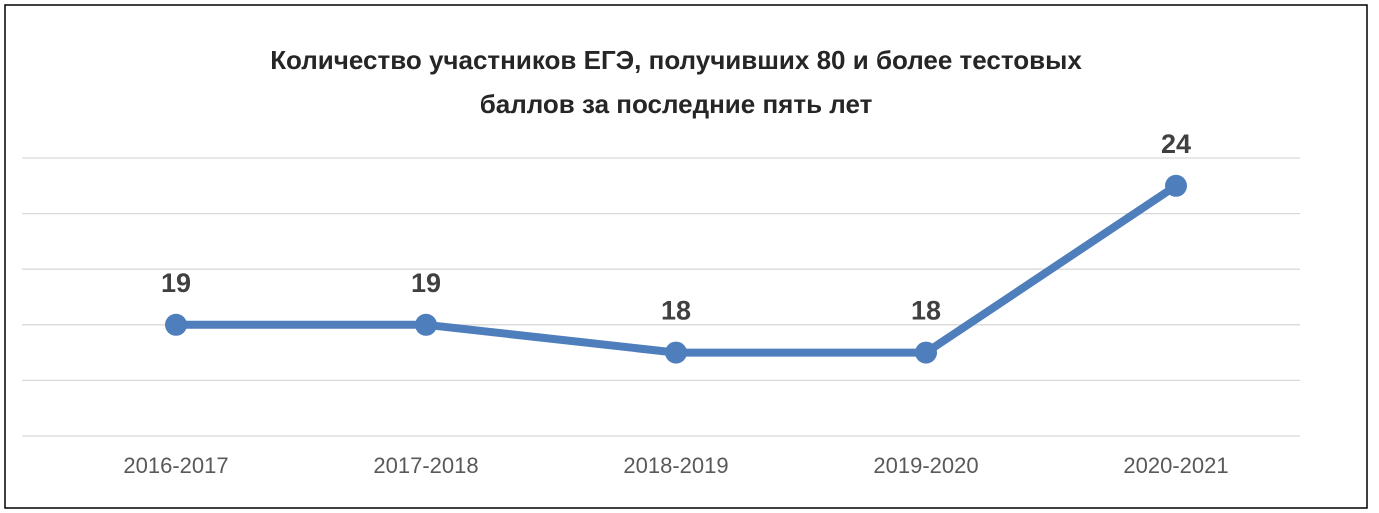  Describe the element at coordinates (1176, 144) in the screenshot. I see `data-label: 24` at that location.